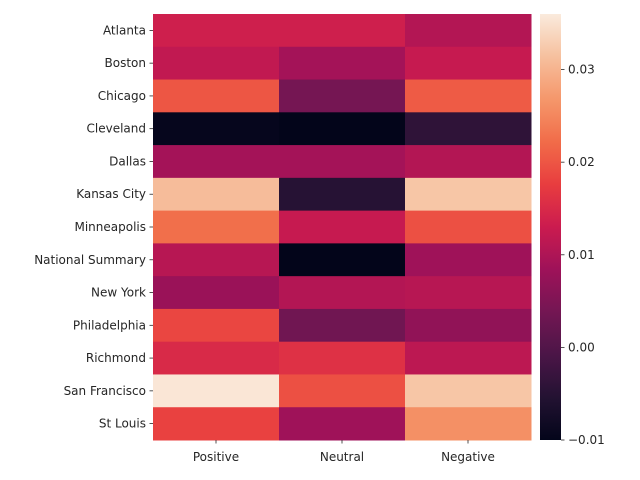 Image resolution: width=640 pixels, height=480 pixels. What do you see at coordinates (125, 63) in the screenshot?
I see `row-label: Boston` at bounding box center [125, 63].